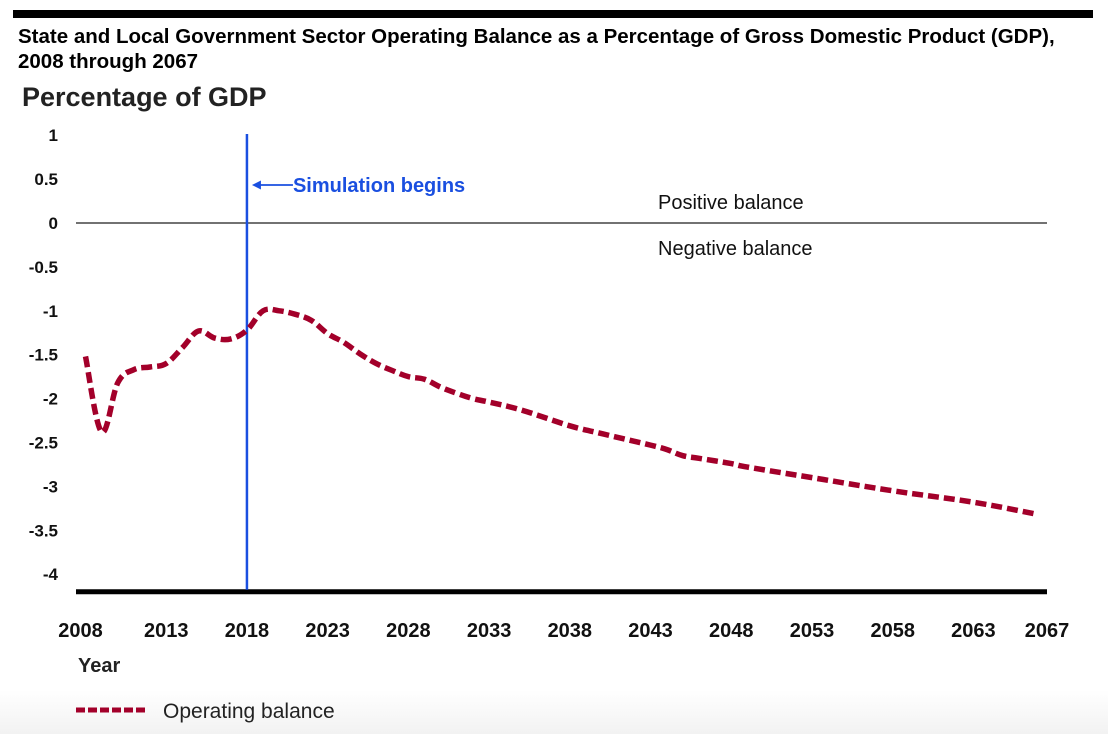  I want to click on y-axis-ticks: 1 0.5 0 -0.5 -1 -1.5 -2 -2.5 -3 -3.5 -4, so click(44, 355).